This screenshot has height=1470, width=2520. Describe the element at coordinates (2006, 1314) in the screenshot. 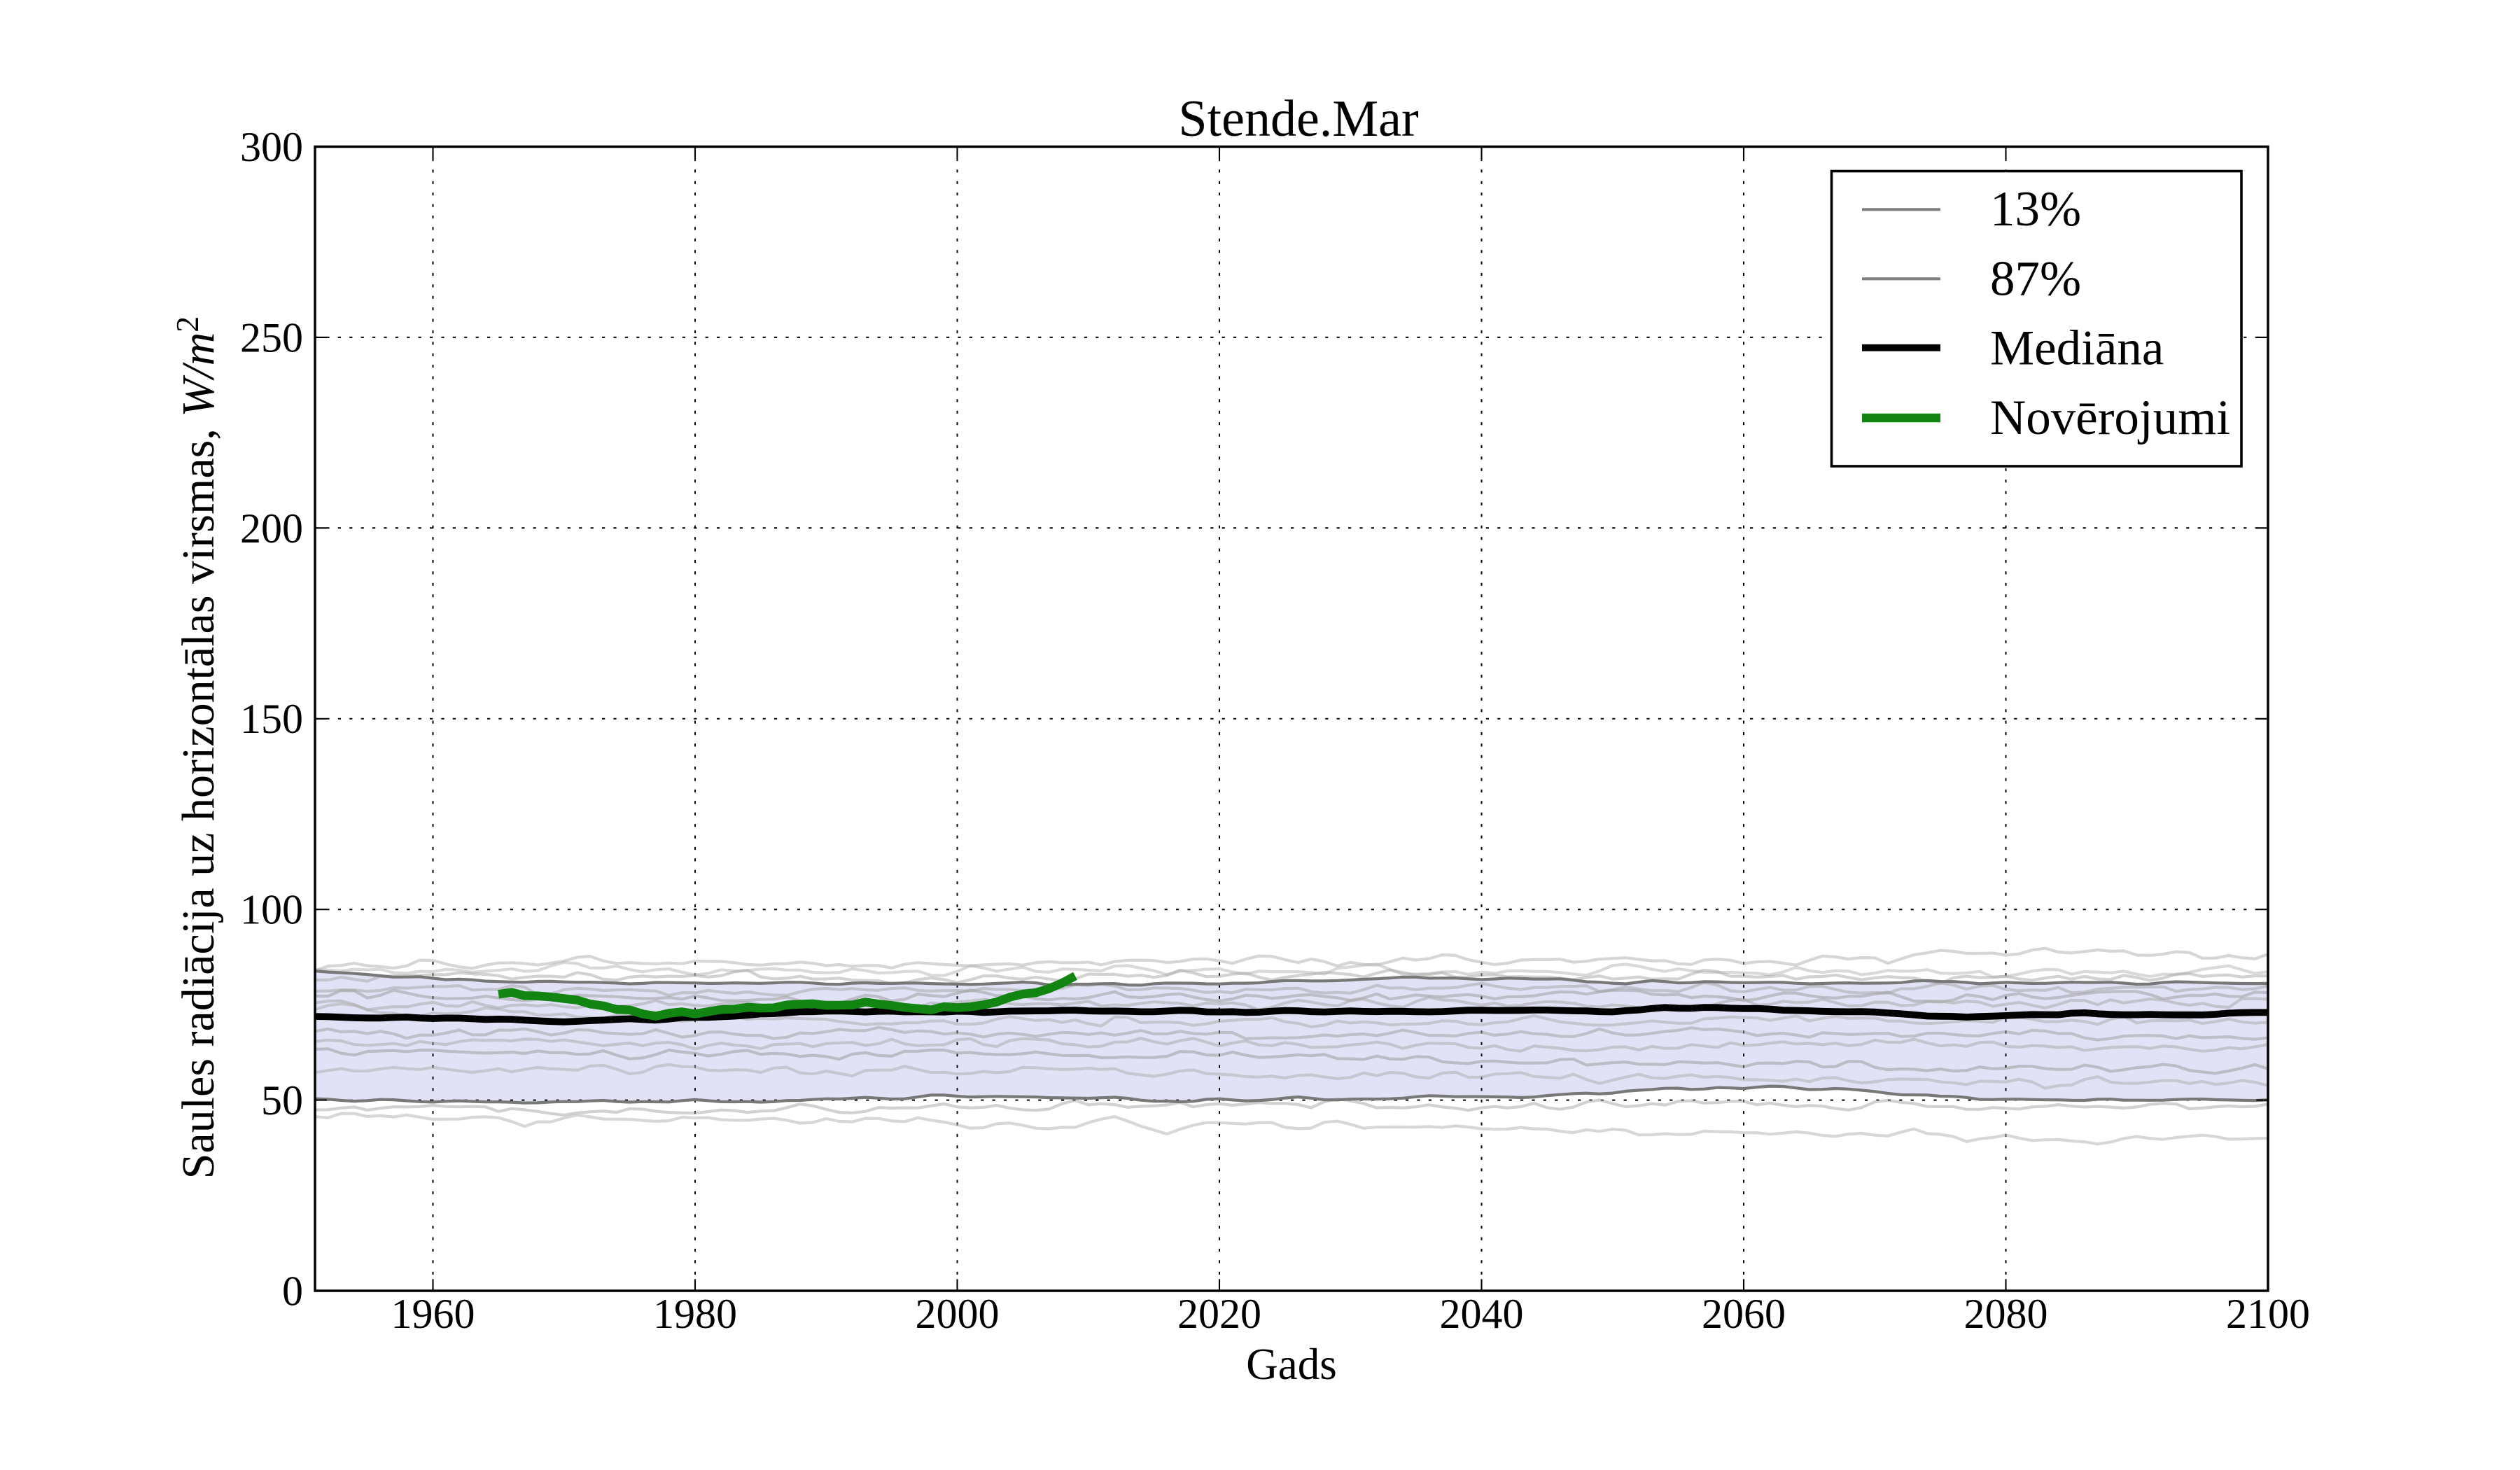

I see `svg-text: 2080` at that location.